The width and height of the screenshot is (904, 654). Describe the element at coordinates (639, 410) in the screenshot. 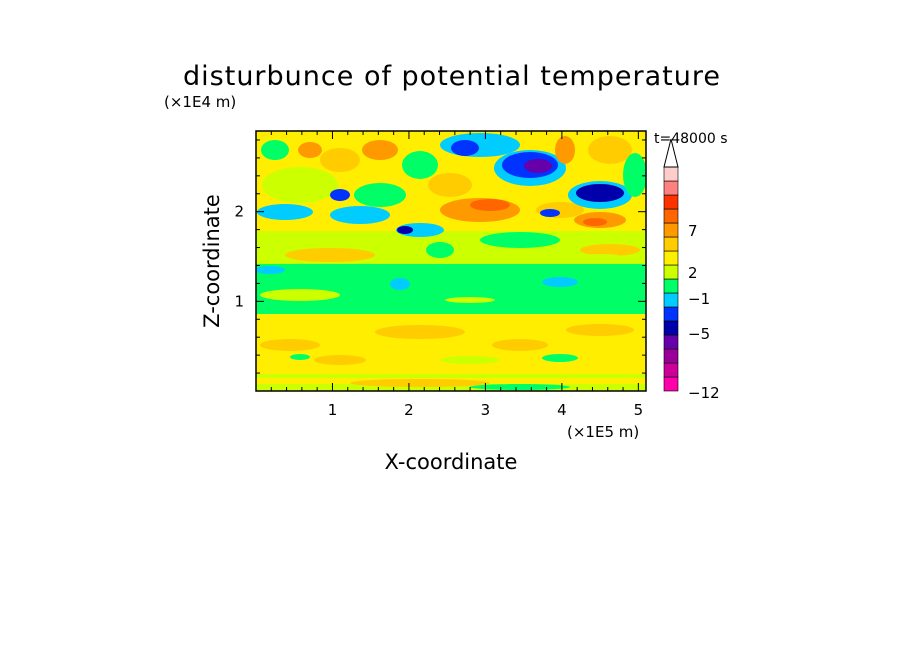

I see `x-tick-label: 5` at that location.